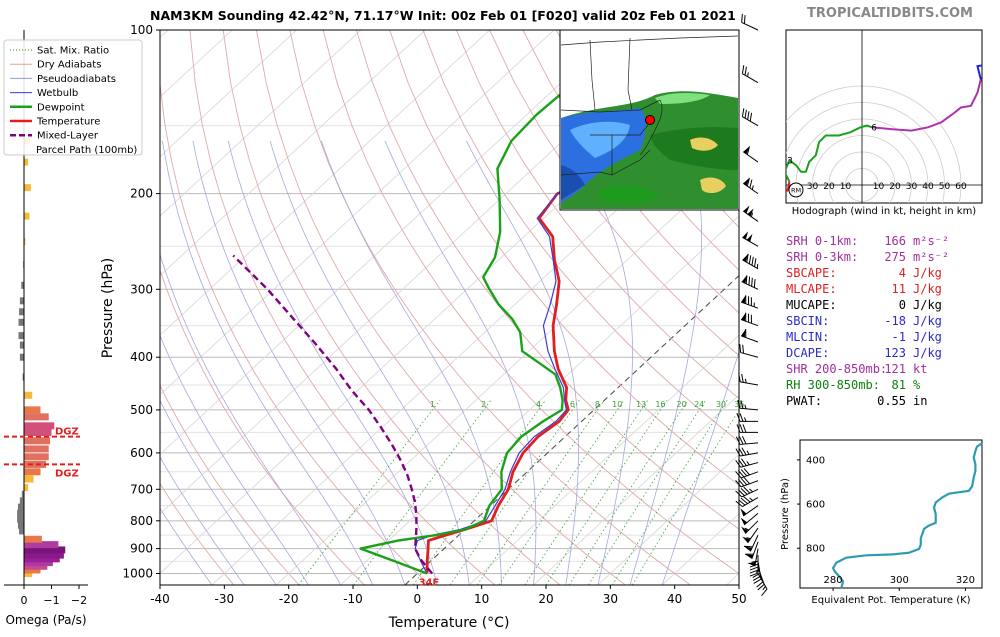  I want to click on theta-e-line, so click(907, 515).